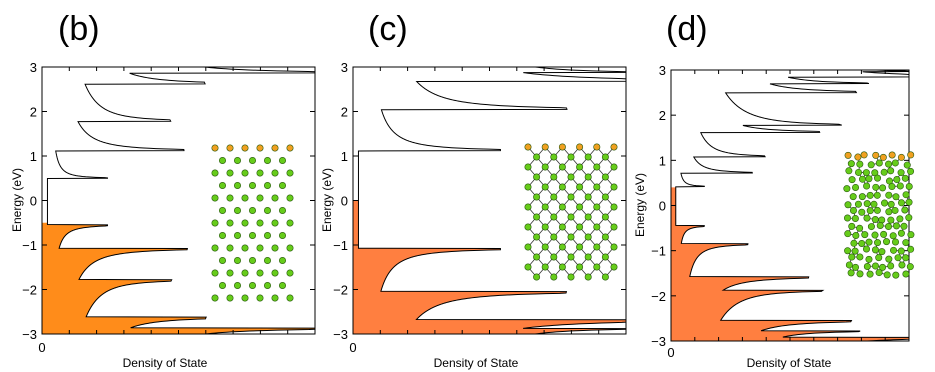 This screenshot has width=935, height=372. Describe the element at coordinates (340, 245) in the screenshot. I see `y-tick-label: −1` at that location.